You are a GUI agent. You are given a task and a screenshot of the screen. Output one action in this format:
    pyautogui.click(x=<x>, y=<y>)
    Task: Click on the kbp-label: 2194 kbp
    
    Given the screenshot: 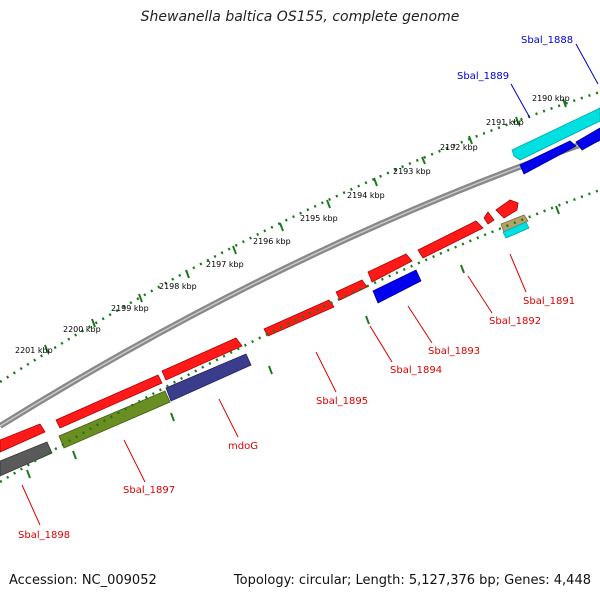 What is the action you would take?
    pyautogui.click(x=366, y=195)
    